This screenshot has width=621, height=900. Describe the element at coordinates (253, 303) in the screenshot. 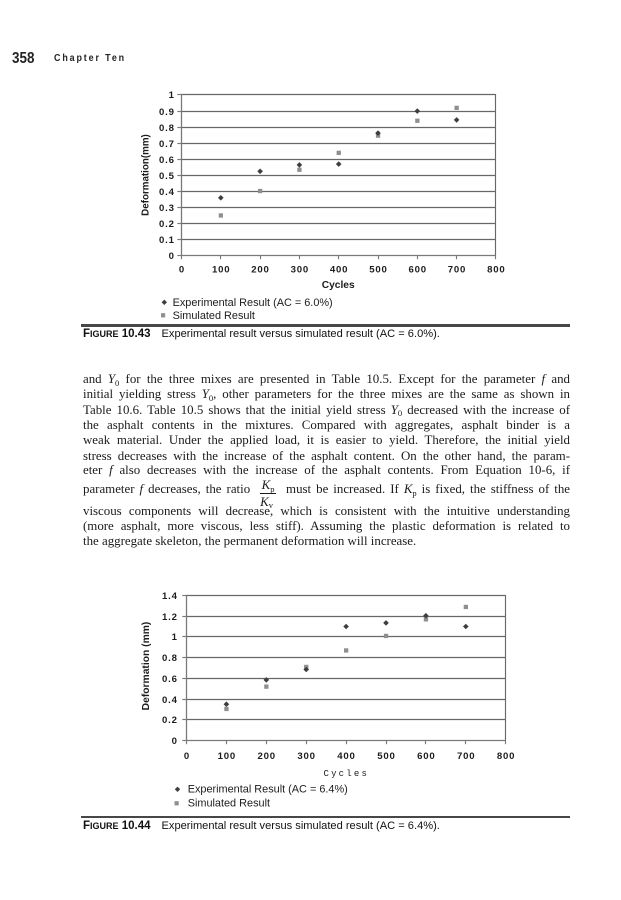

I see `svg-text:Experimental Result (AC = 6.0%: Experimental Result (AC = 6.0%)` at that location.